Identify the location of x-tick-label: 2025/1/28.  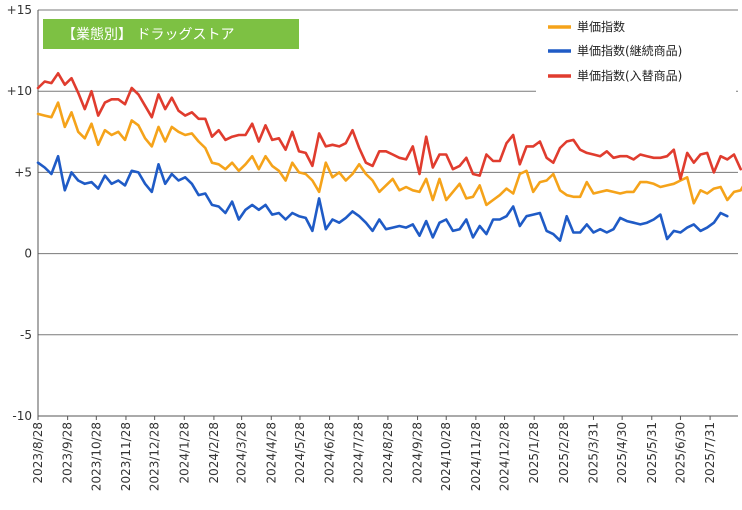
(534, 453).